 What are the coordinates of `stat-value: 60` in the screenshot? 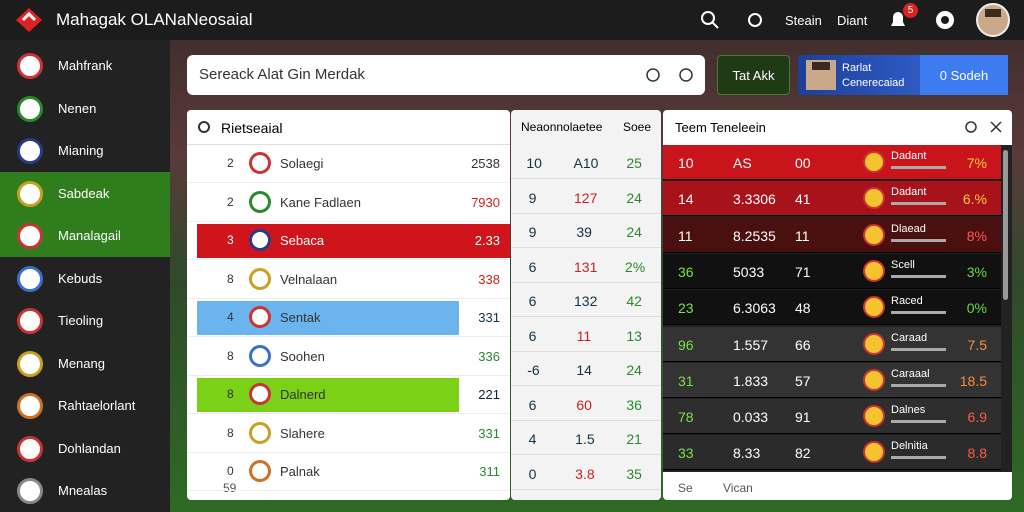 It's located at (584, 404).